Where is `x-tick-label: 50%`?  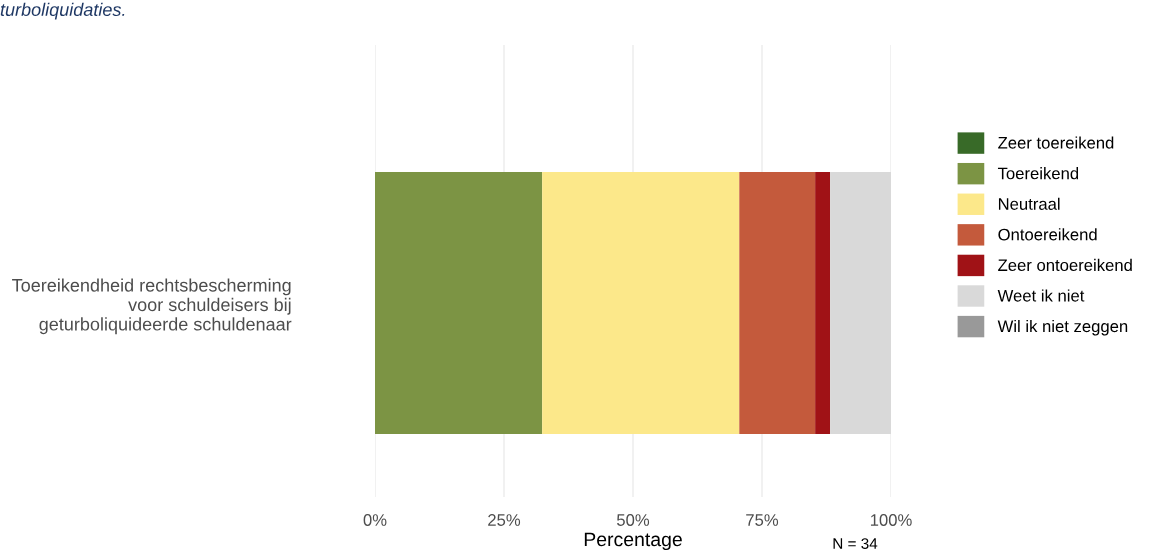
x-tick-label: 50% is located at coordinates (633, 520).